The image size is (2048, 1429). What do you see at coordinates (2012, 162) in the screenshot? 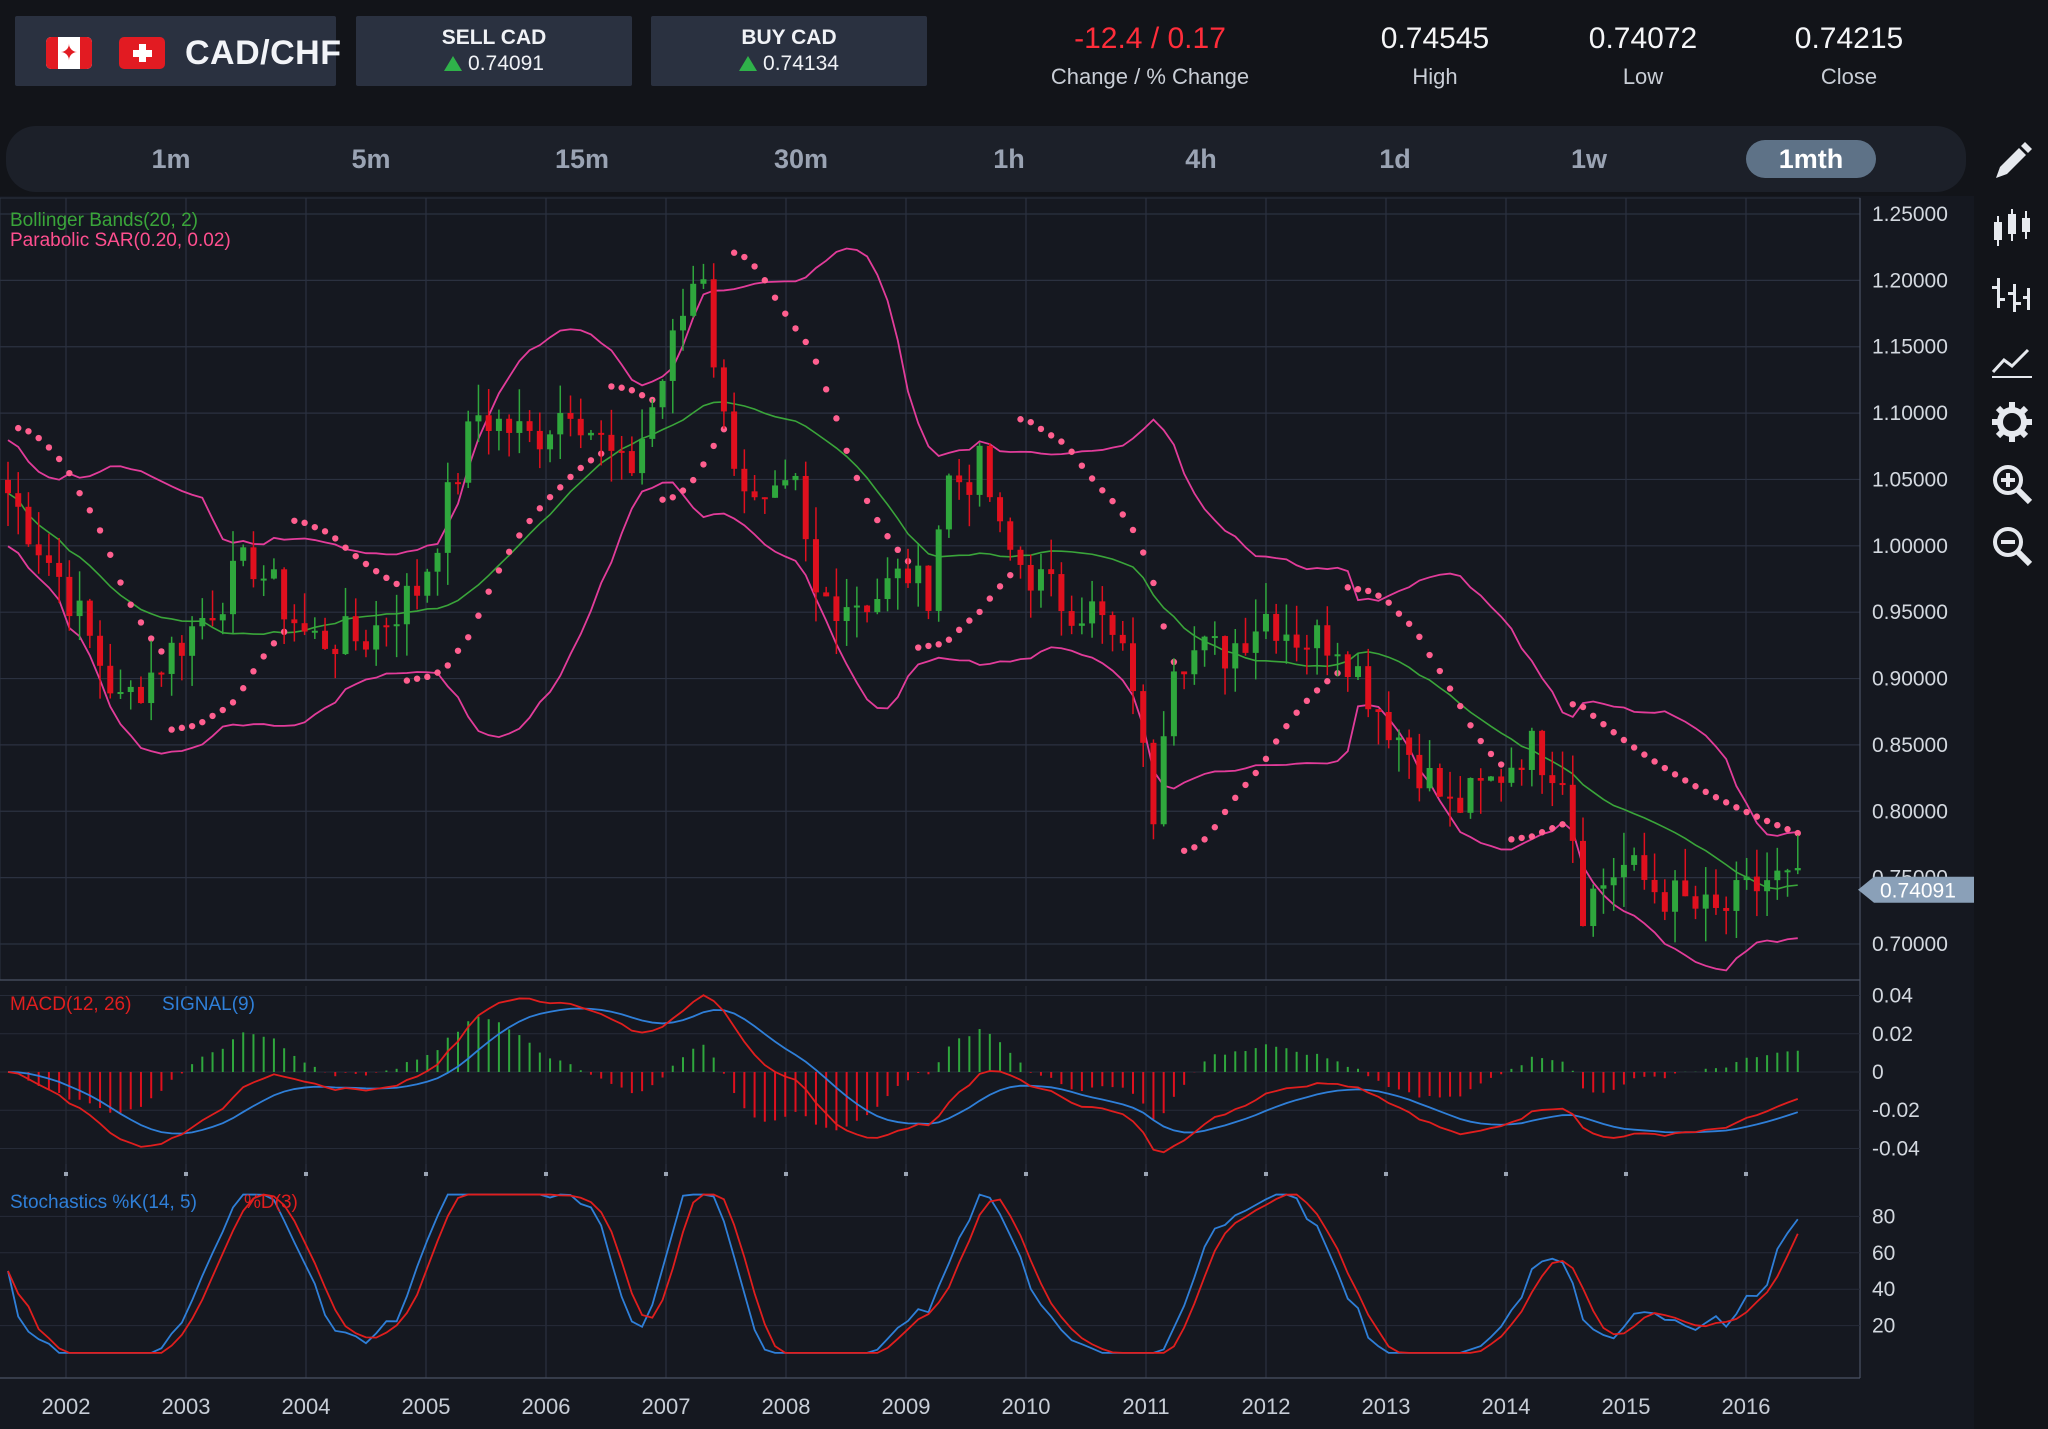
I see `pencil-icon` at bounding box center [2012, 162].